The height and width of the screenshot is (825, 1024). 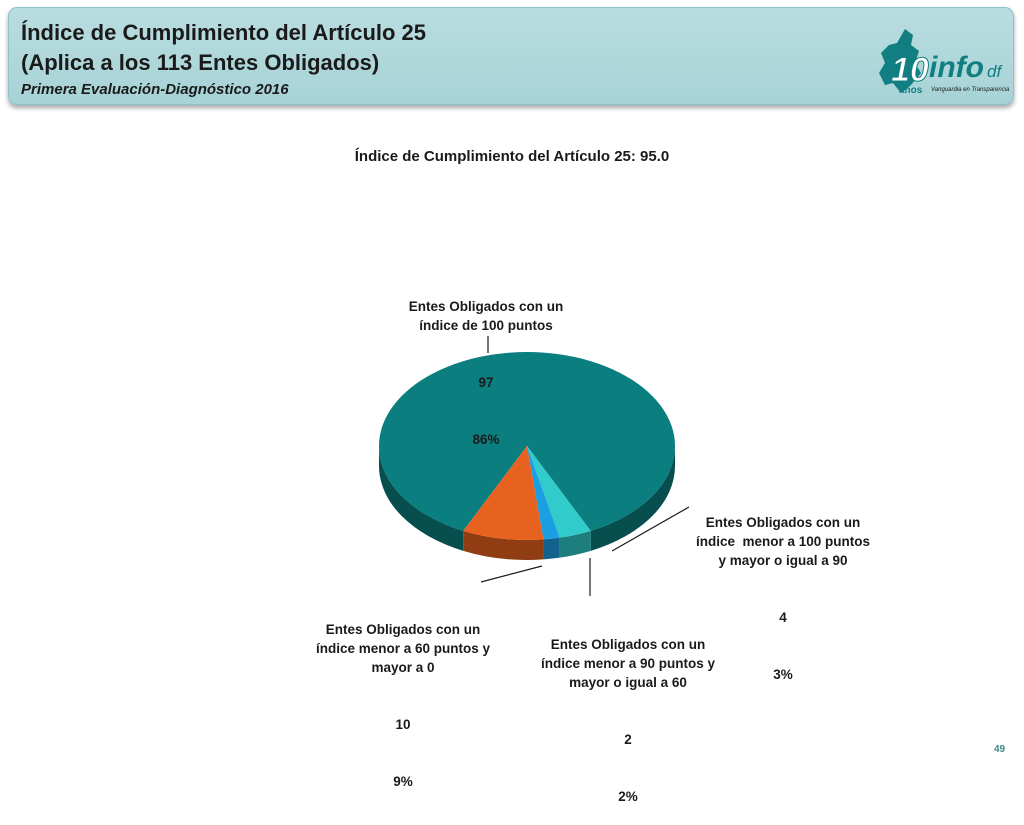 I want to click on slice-label-100-percent: 86%, so click(x=486, y=439).